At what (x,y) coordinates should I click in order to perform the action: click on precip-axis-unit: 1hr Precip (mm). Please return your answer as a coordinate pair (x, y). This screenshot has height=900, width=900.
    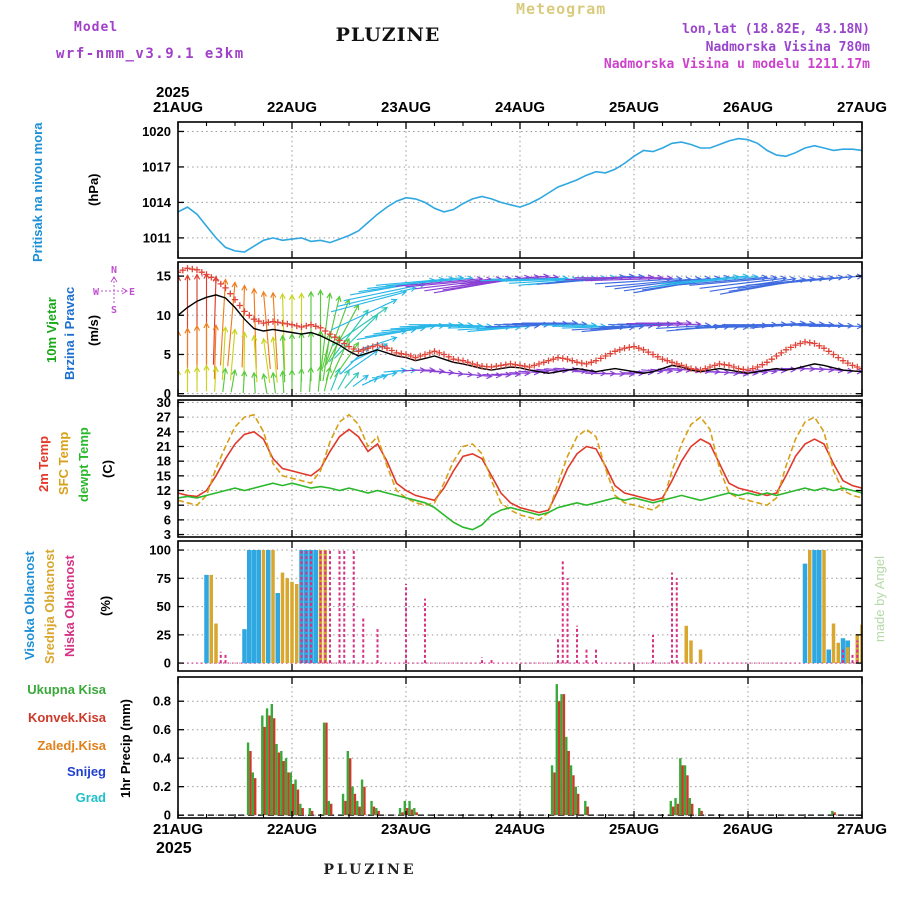
    Looking at the image, I should click on (125, 748).